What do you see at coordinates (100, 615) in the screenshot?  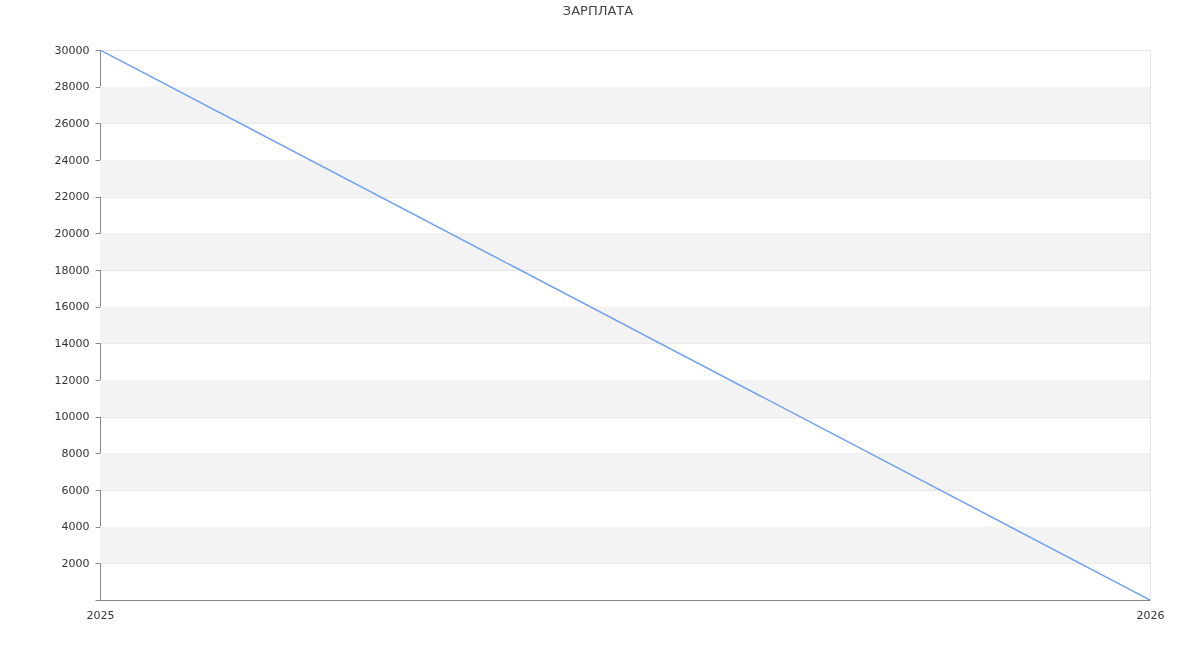 I see `x-tick-label: 2025` at bounding box center [100, 615].